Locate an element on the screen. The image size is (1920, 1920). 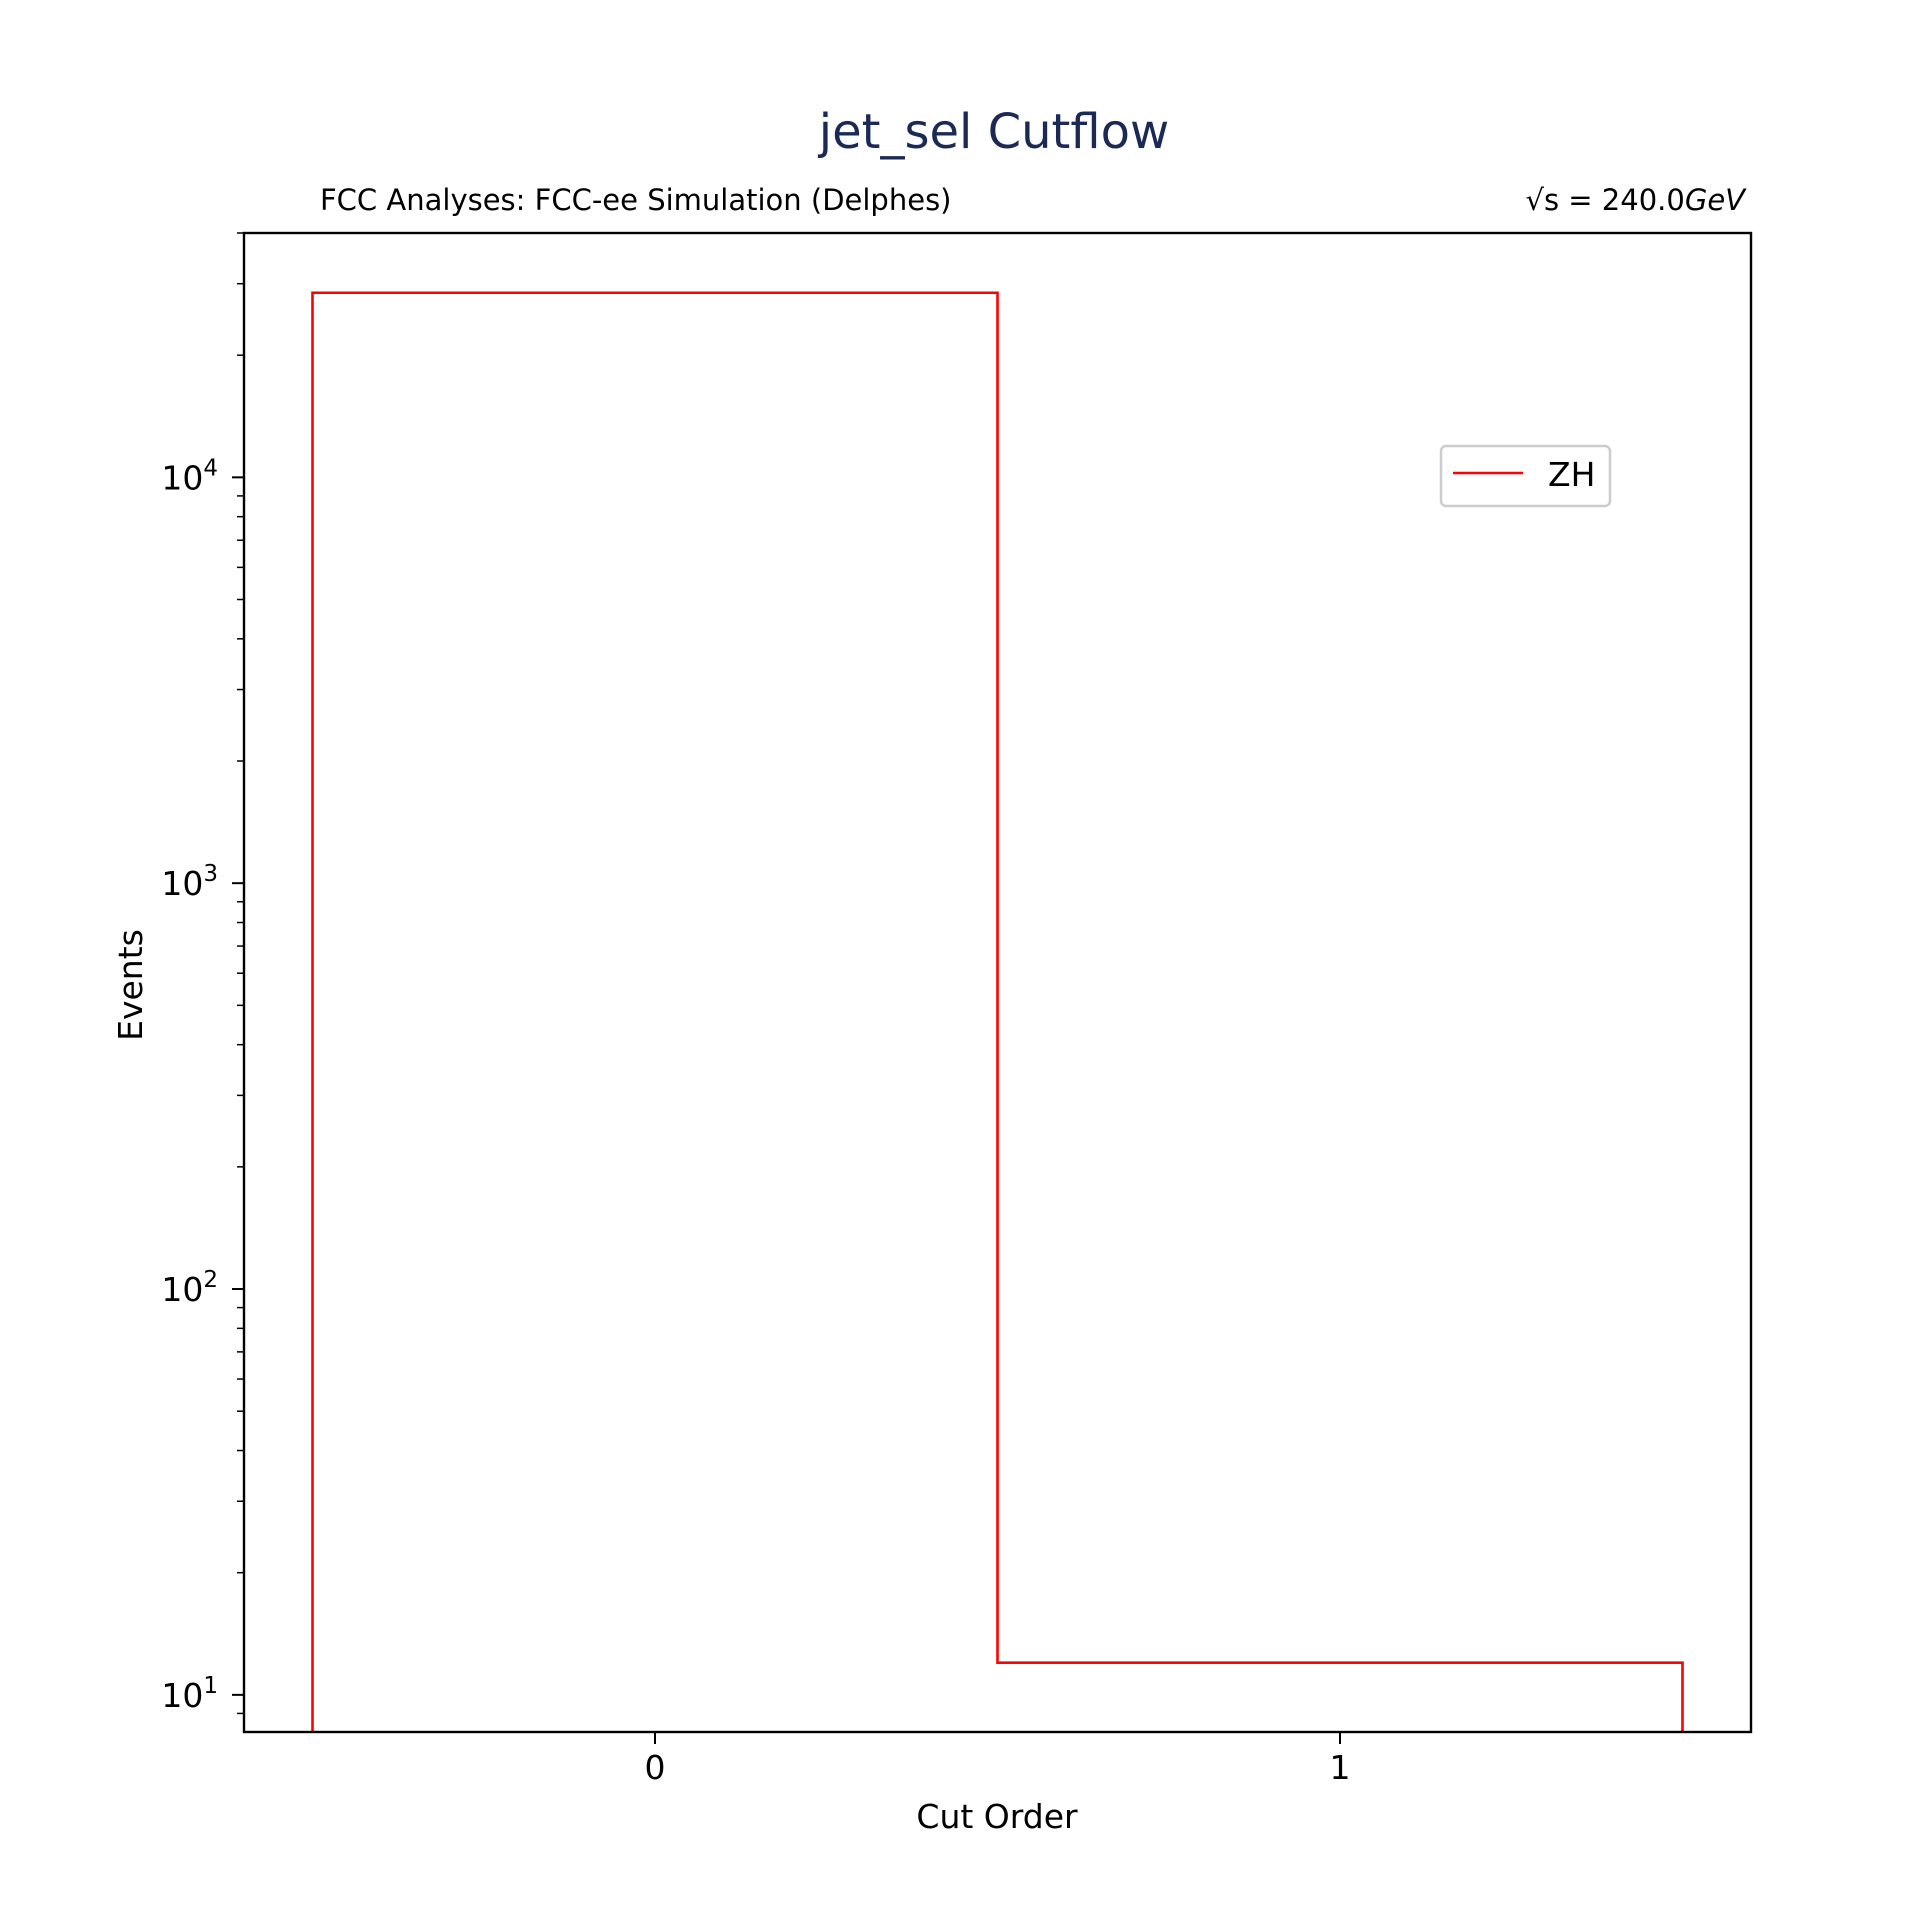
y-axis-label: Events is located at coordinates (130, 985).